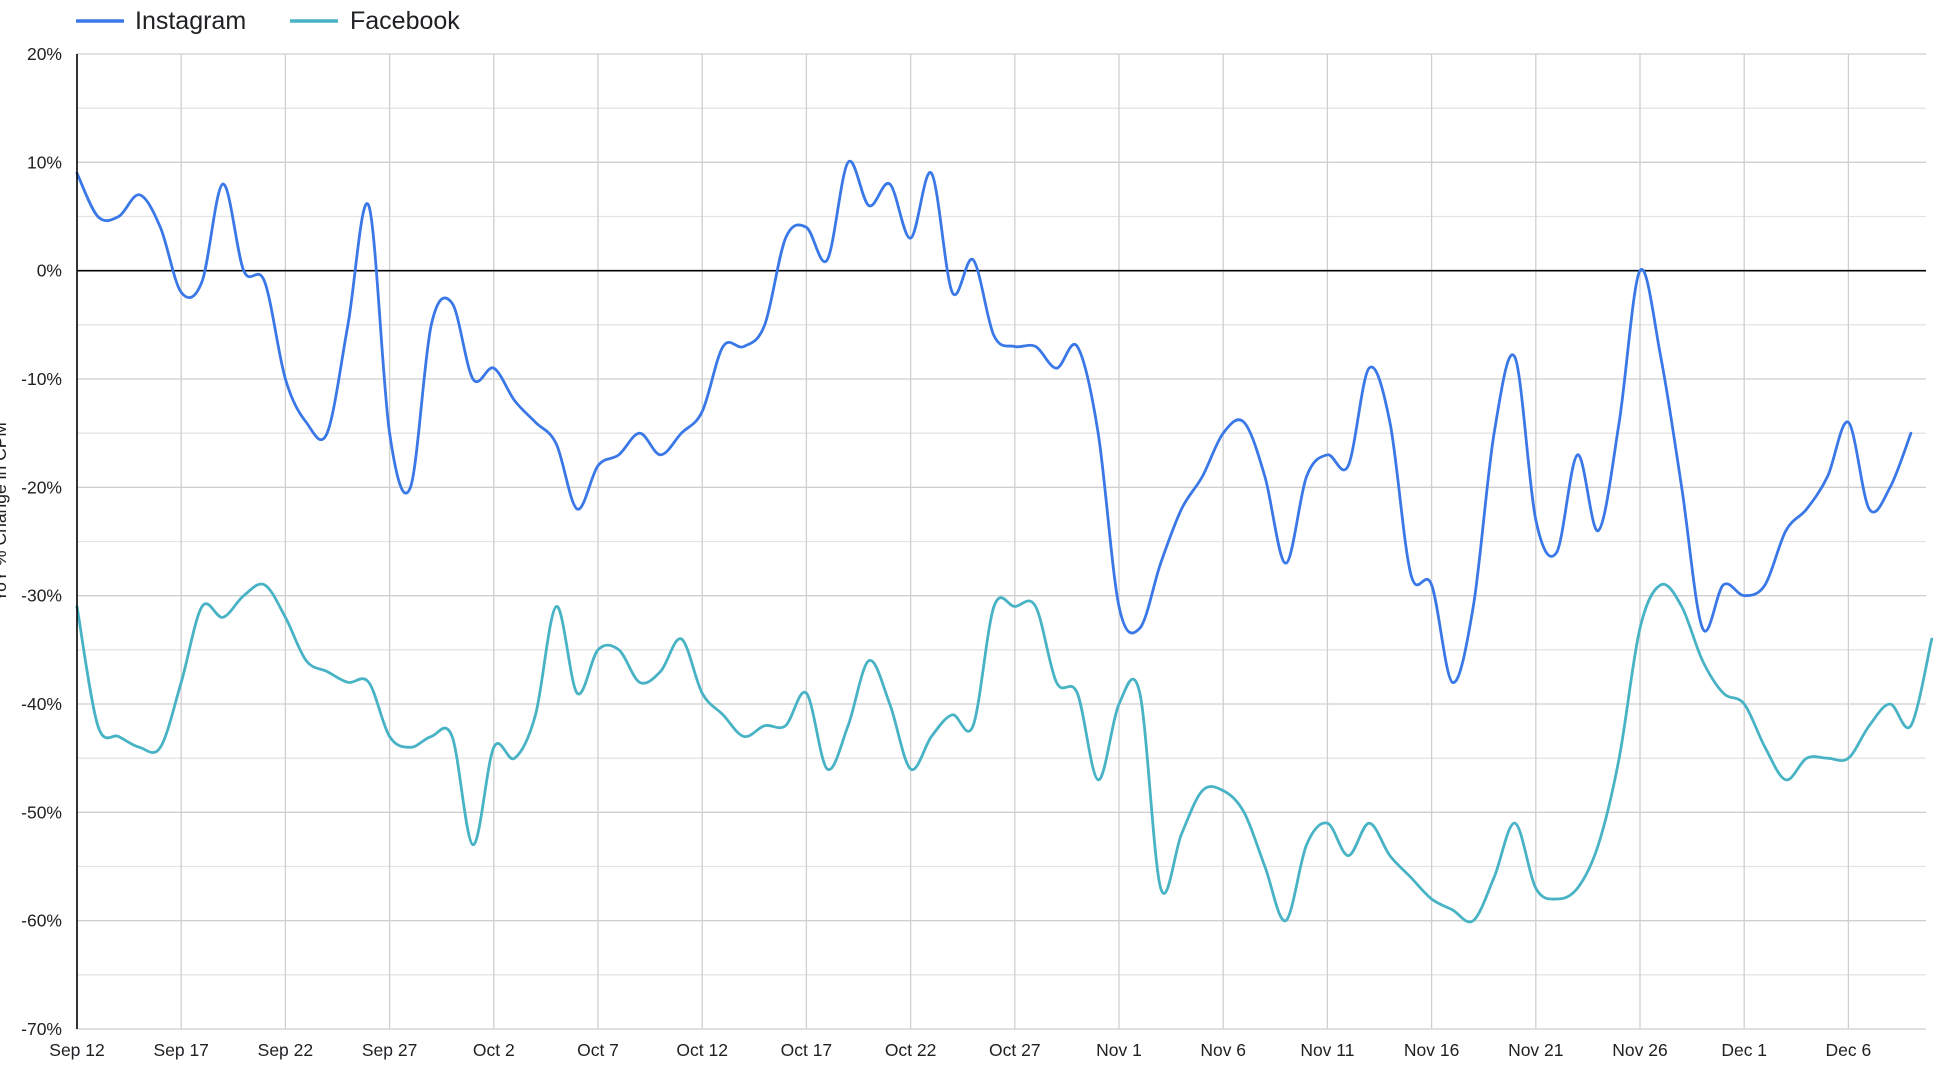 This screenshot has height=1086, width=1938. Describe the element at coordinates (598, 1050) in the screenshot. I see `x-tick-label: Oct 7` at that location.